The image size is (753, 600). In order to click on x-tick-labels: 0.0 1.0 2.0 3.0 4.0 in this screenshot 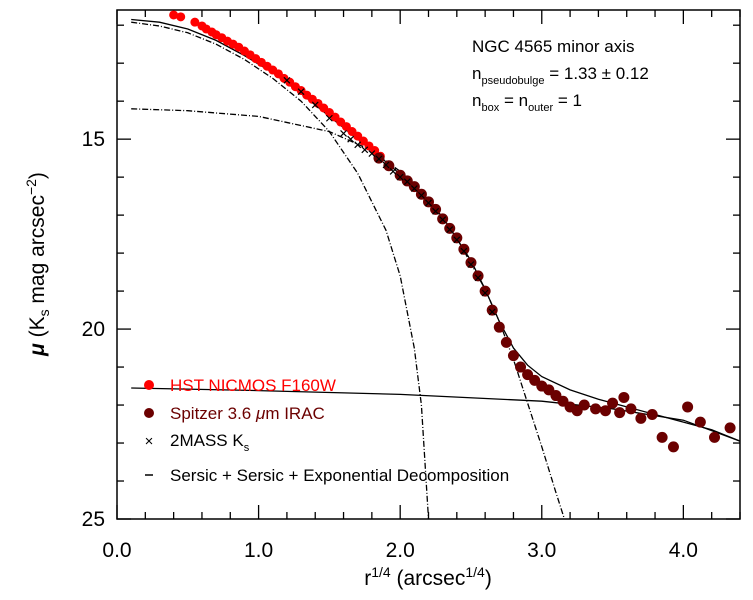, I will do `click(400, 550)`.